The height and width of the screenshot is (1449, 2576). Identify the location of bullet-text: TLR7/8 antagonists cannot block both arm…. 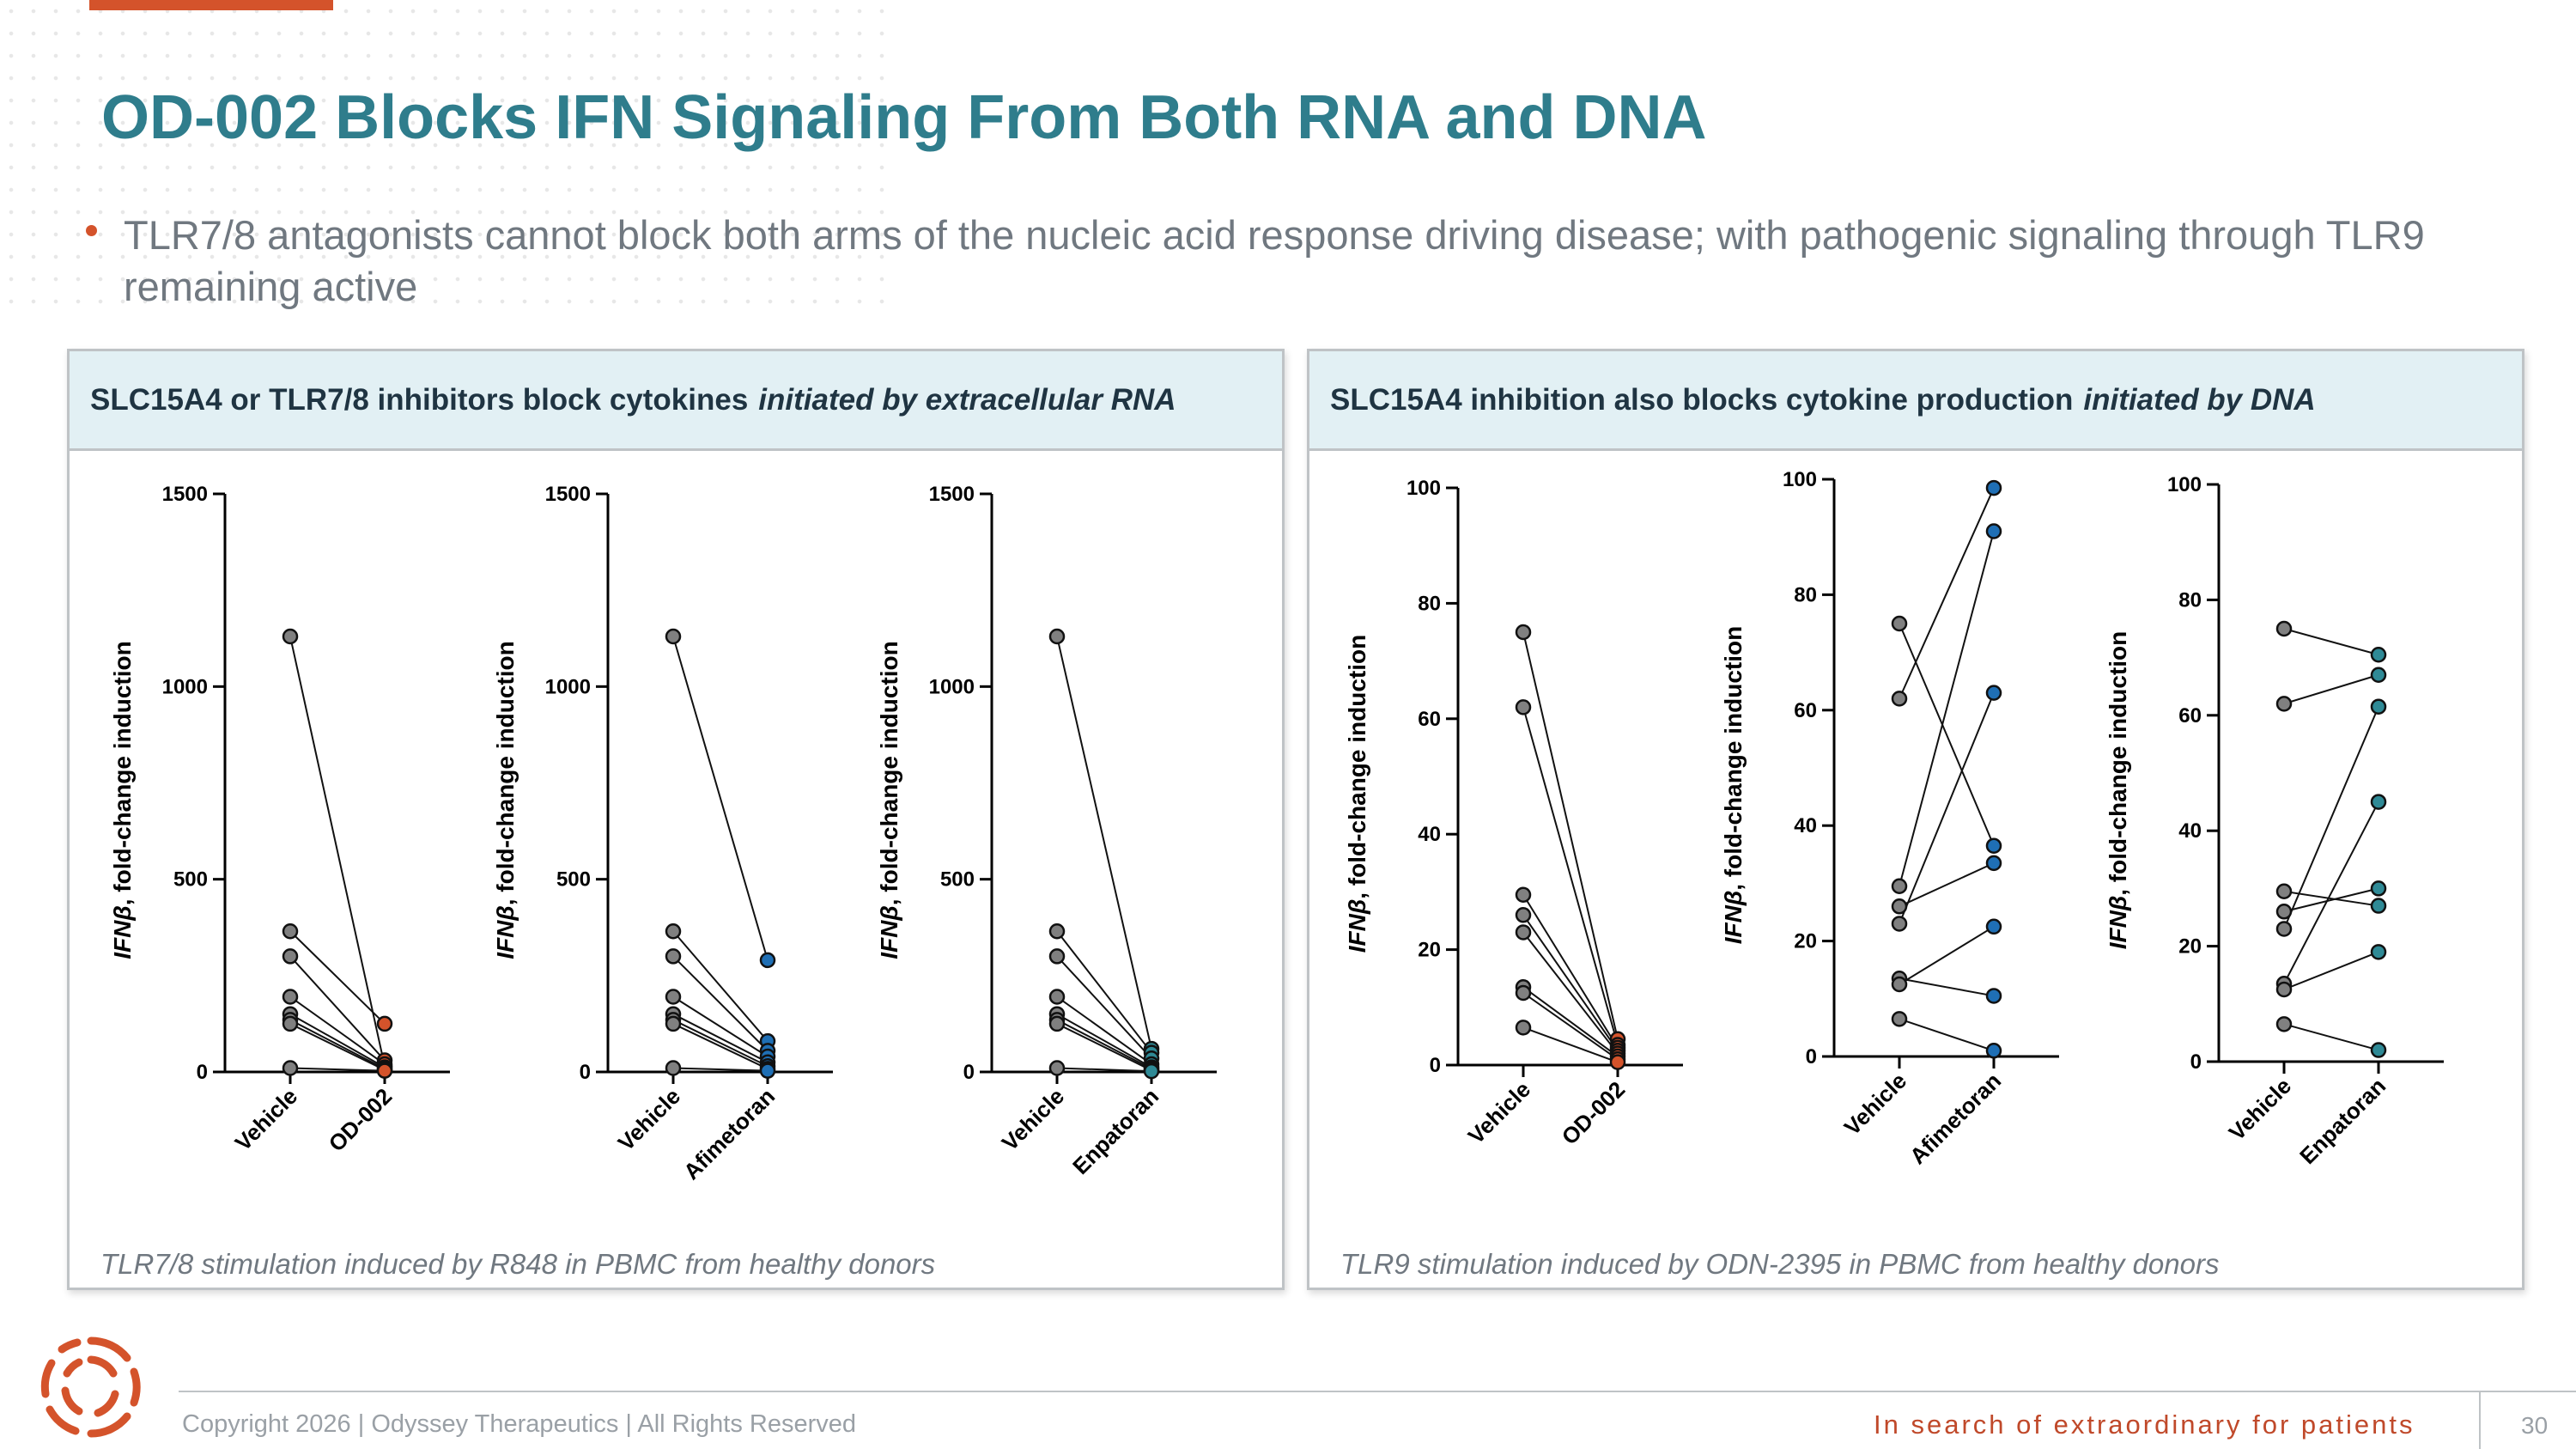
(1274, 260).